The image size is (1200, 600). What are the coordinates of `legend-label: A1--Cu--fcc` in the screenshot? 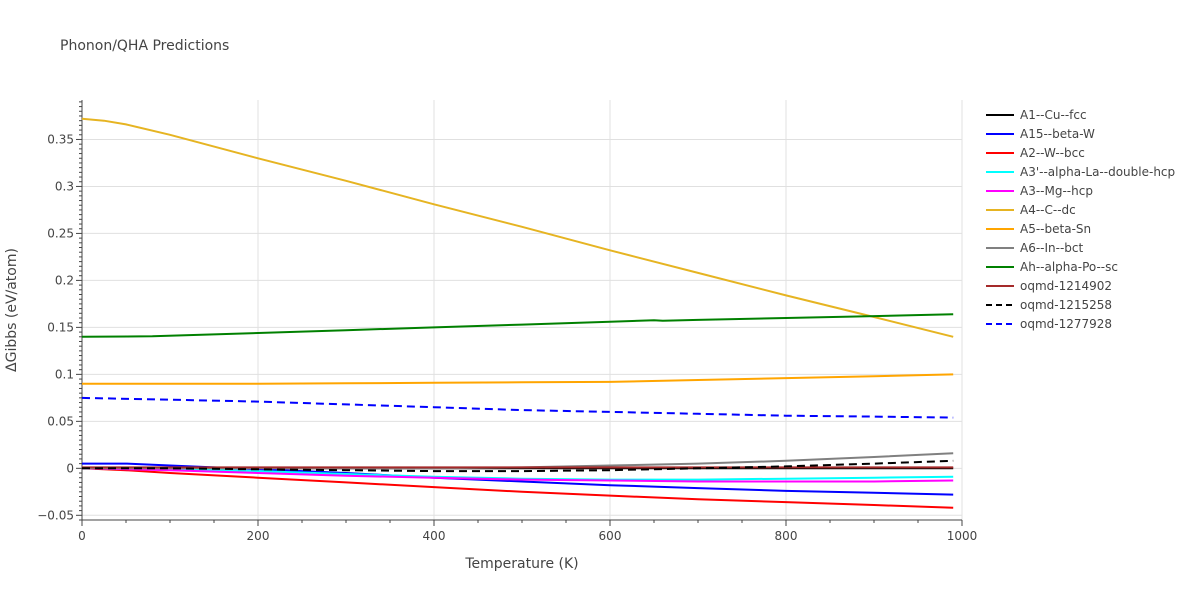 It's located at (1053, 115).